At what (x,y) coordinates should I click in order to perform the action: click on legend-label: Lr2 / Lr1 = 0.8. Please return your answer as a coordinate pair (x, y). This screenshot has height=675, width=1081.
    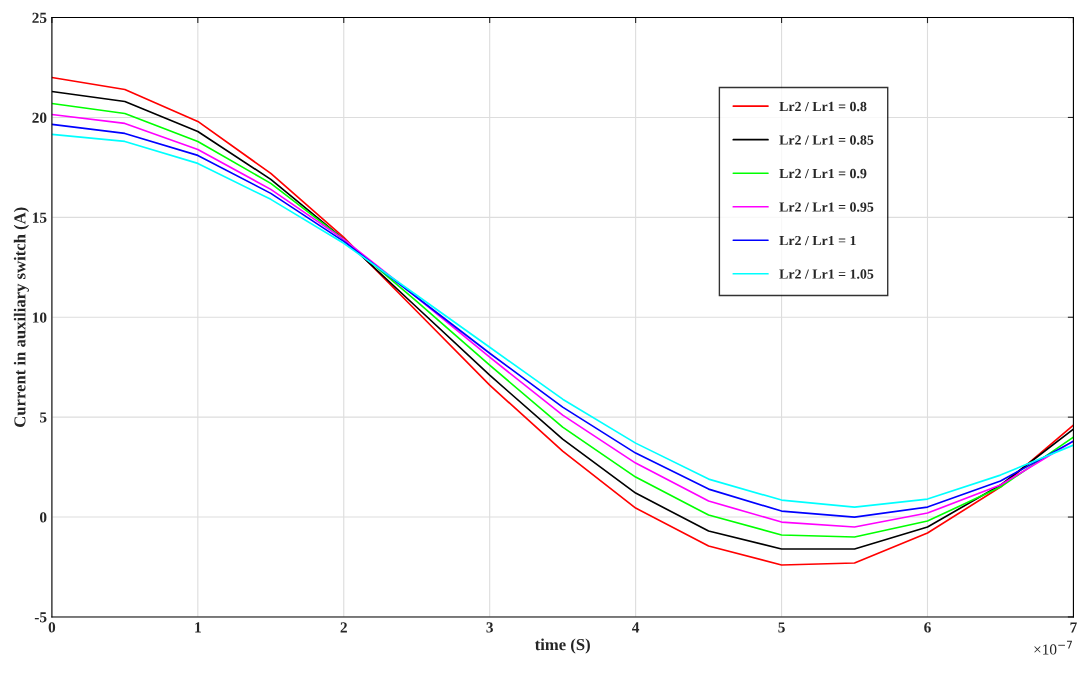
    Looking at the image, I should click on (823, 106).